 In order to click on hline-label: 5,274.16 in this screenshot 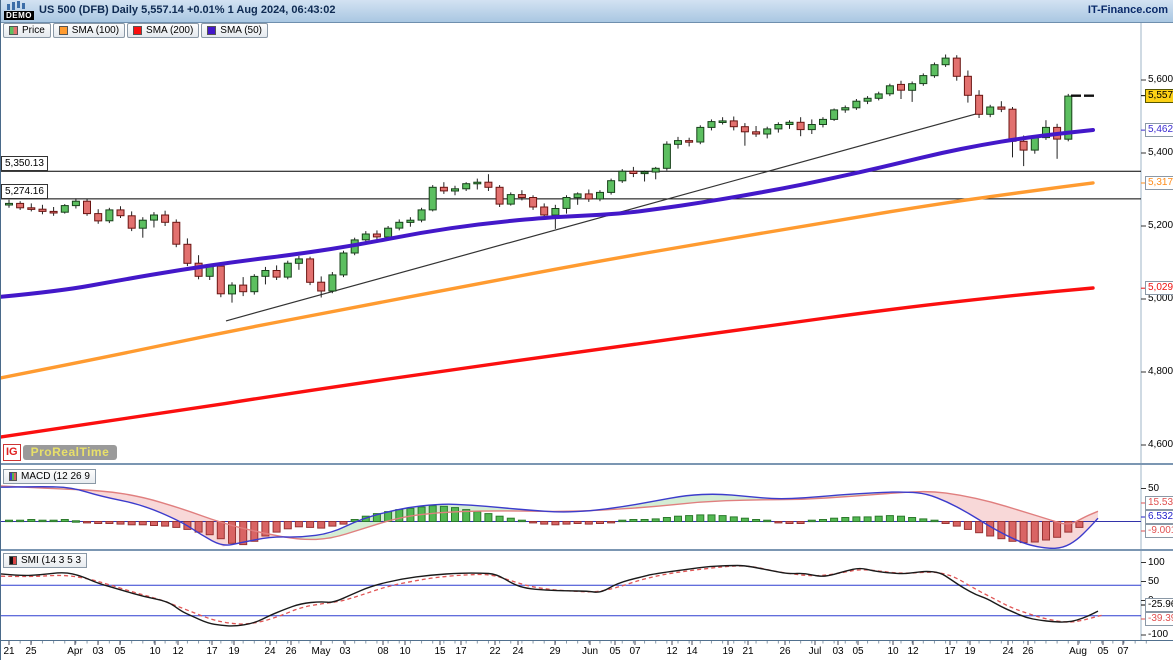, I will do `click(24, 191)`.